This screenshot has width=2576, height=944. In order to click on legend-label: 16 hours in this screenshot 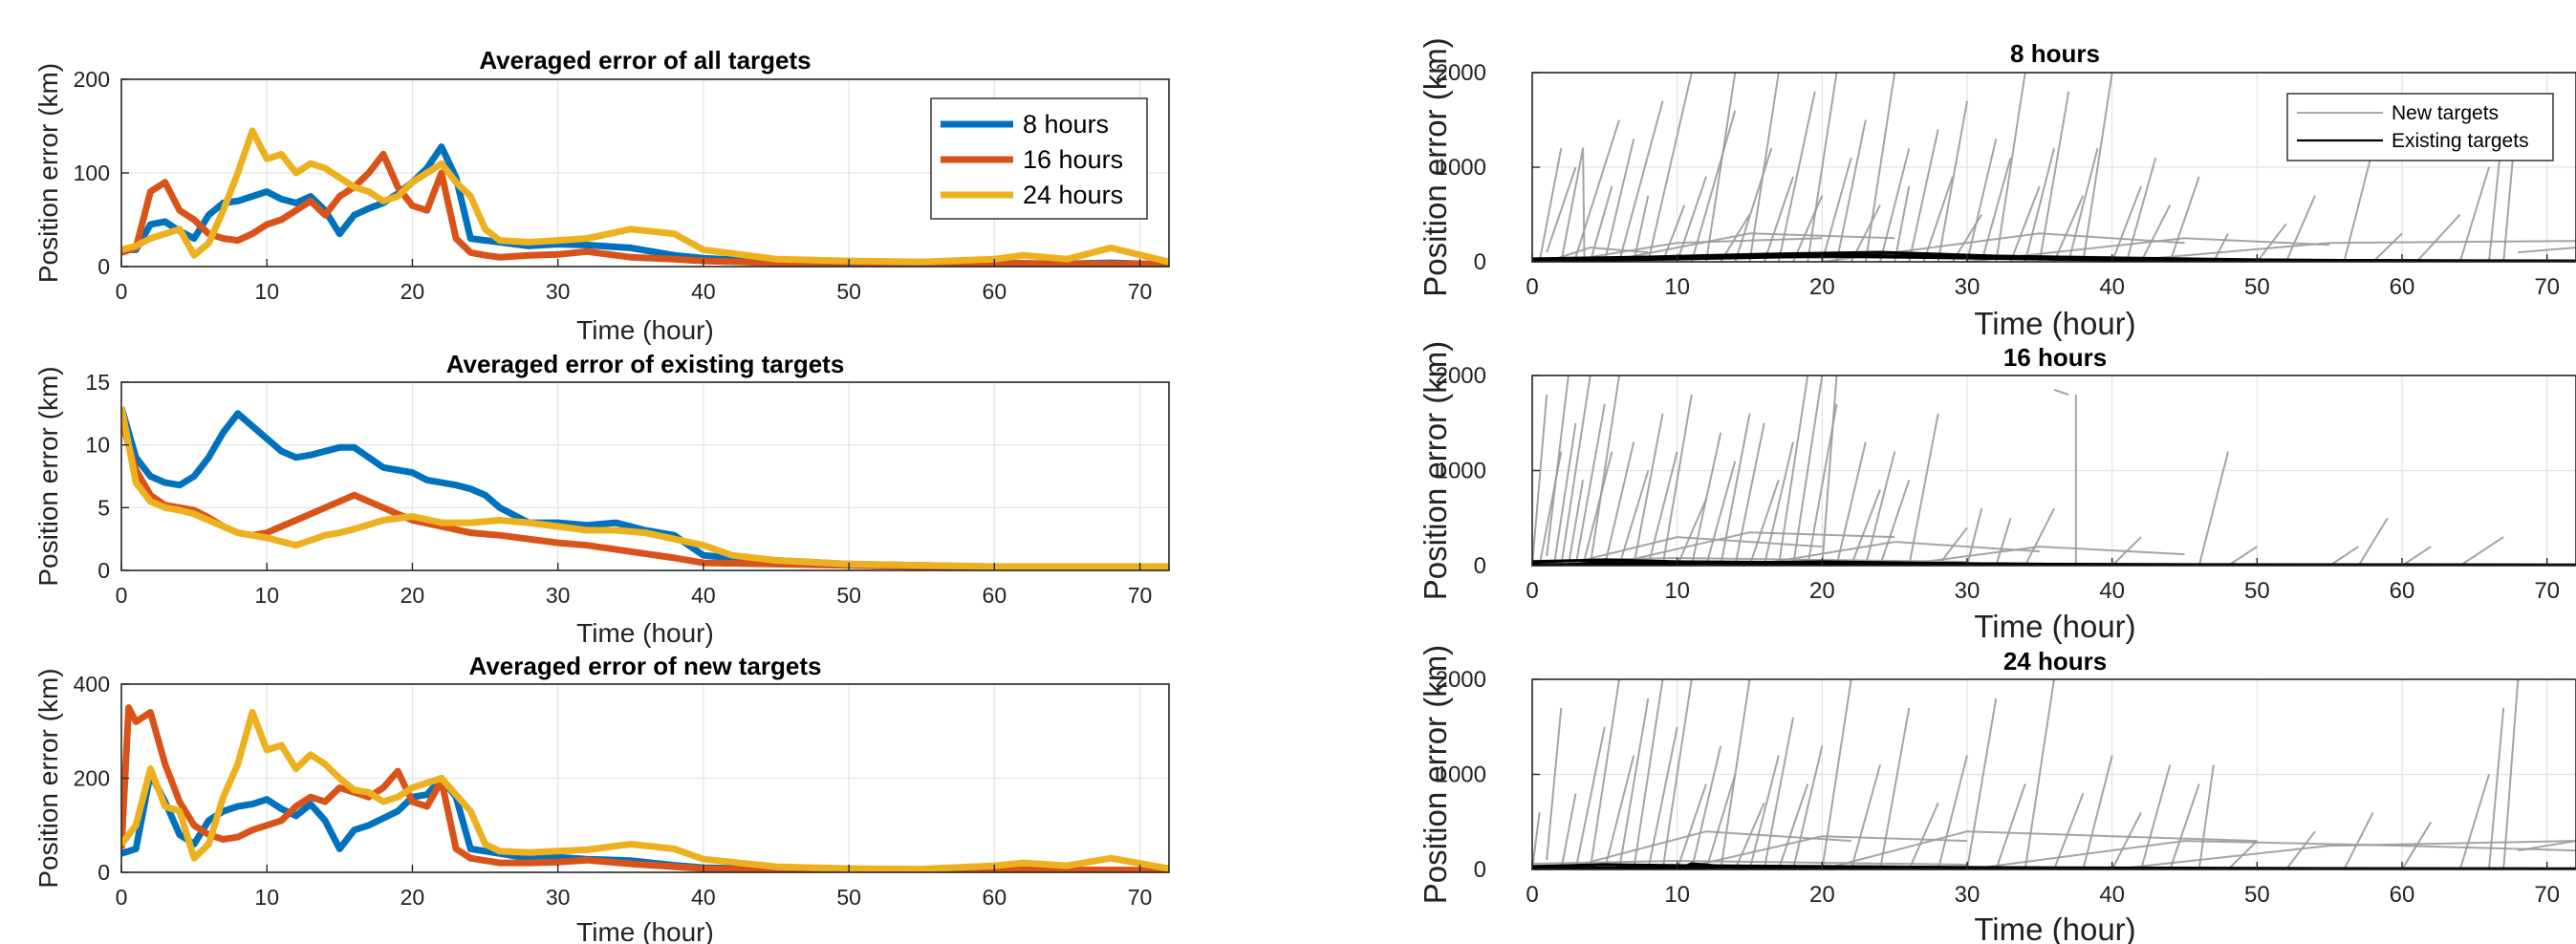, I will do `click(1073, 160)`.